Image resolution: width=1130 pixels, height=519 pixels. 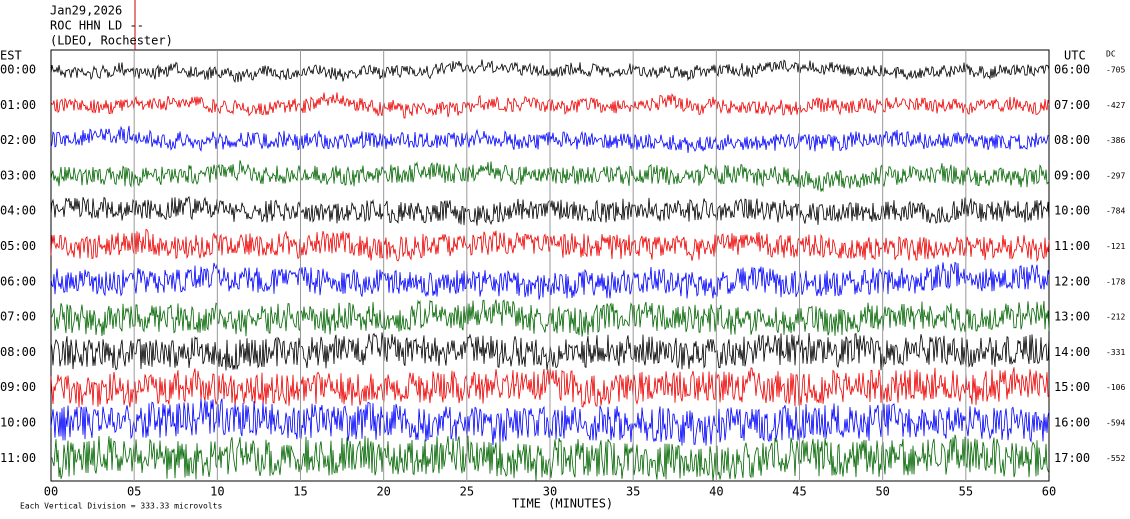 I want to click on x-axis-title: TIME (MINUTES), so click(x=562, y=504).